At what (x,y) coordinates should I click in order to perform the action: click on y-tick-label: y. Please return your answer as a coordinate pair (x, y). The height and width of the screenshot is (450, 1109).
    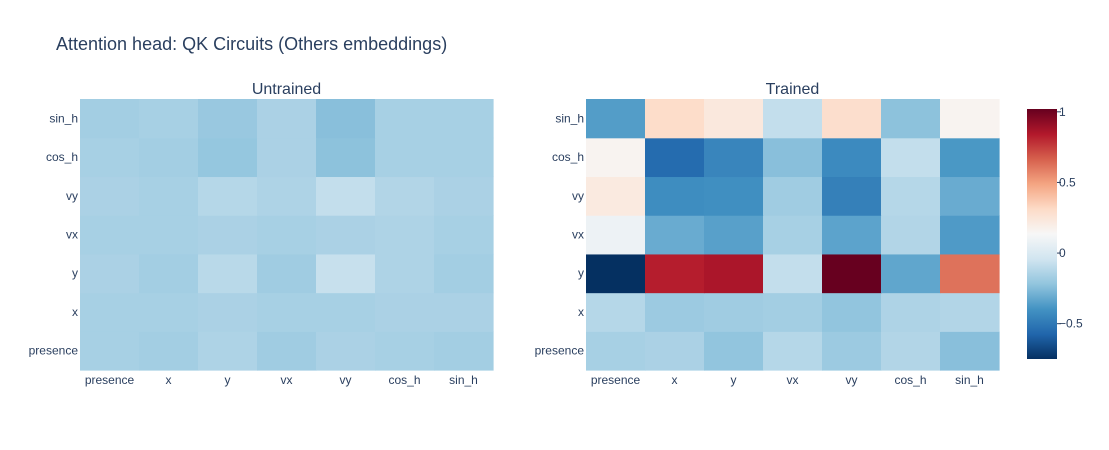
    Looking at the image, I should click on (581, 273).